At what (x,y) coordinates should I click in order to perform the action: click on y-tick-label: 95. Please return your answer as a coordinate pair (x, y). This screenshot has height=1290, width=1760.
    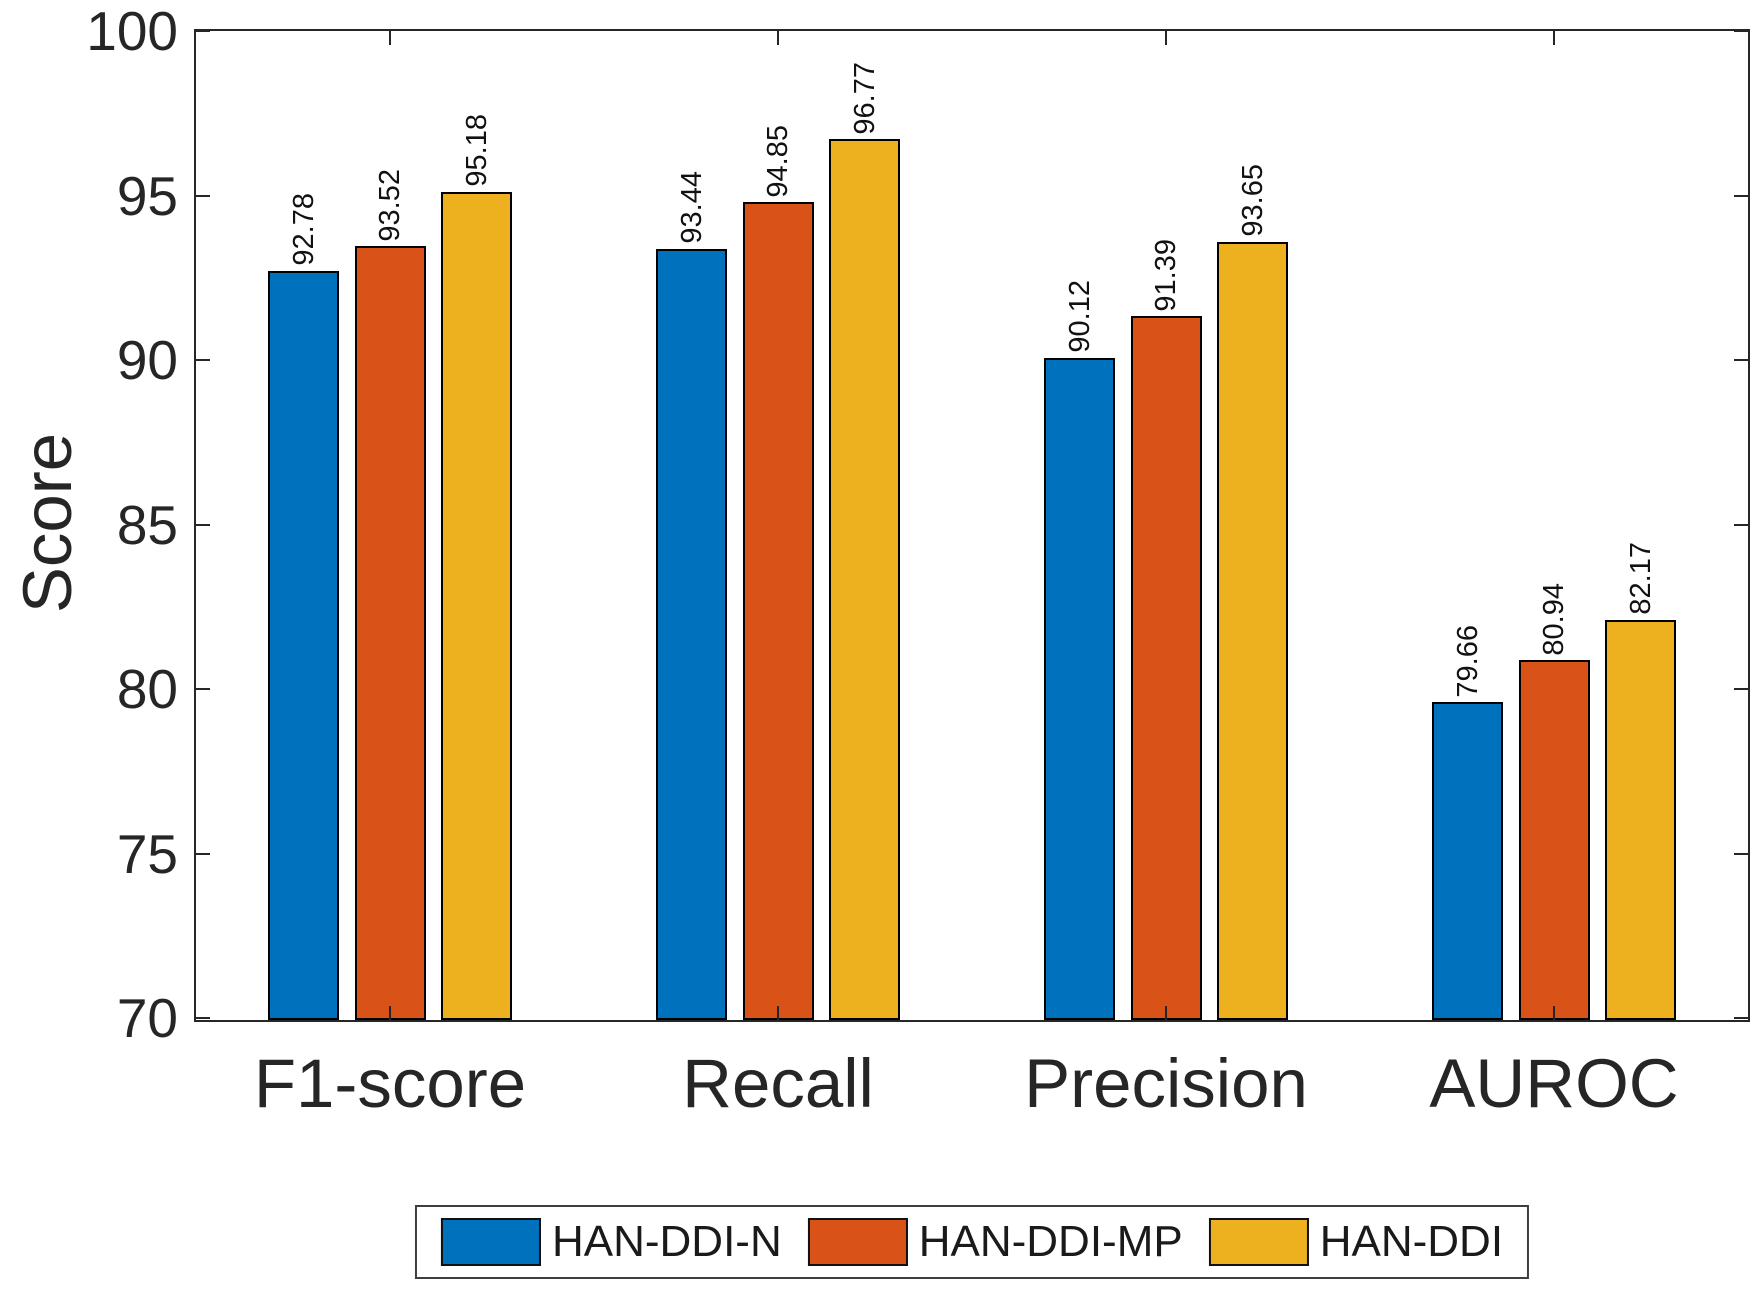
    Looking at the image, I should click on (147, 195).